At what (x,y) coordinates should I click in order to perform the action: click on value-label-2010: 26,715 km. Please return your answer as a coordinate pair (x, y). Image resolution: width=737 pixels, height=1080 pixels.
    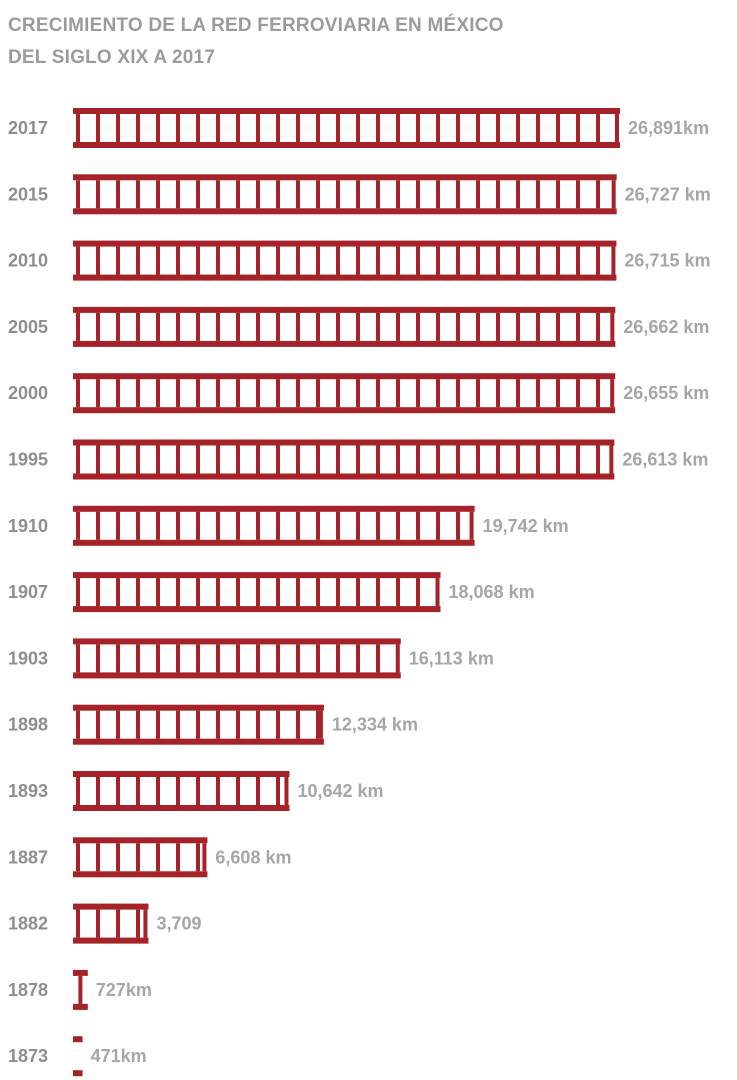
    Looking at the image, I should click on (667, 261).